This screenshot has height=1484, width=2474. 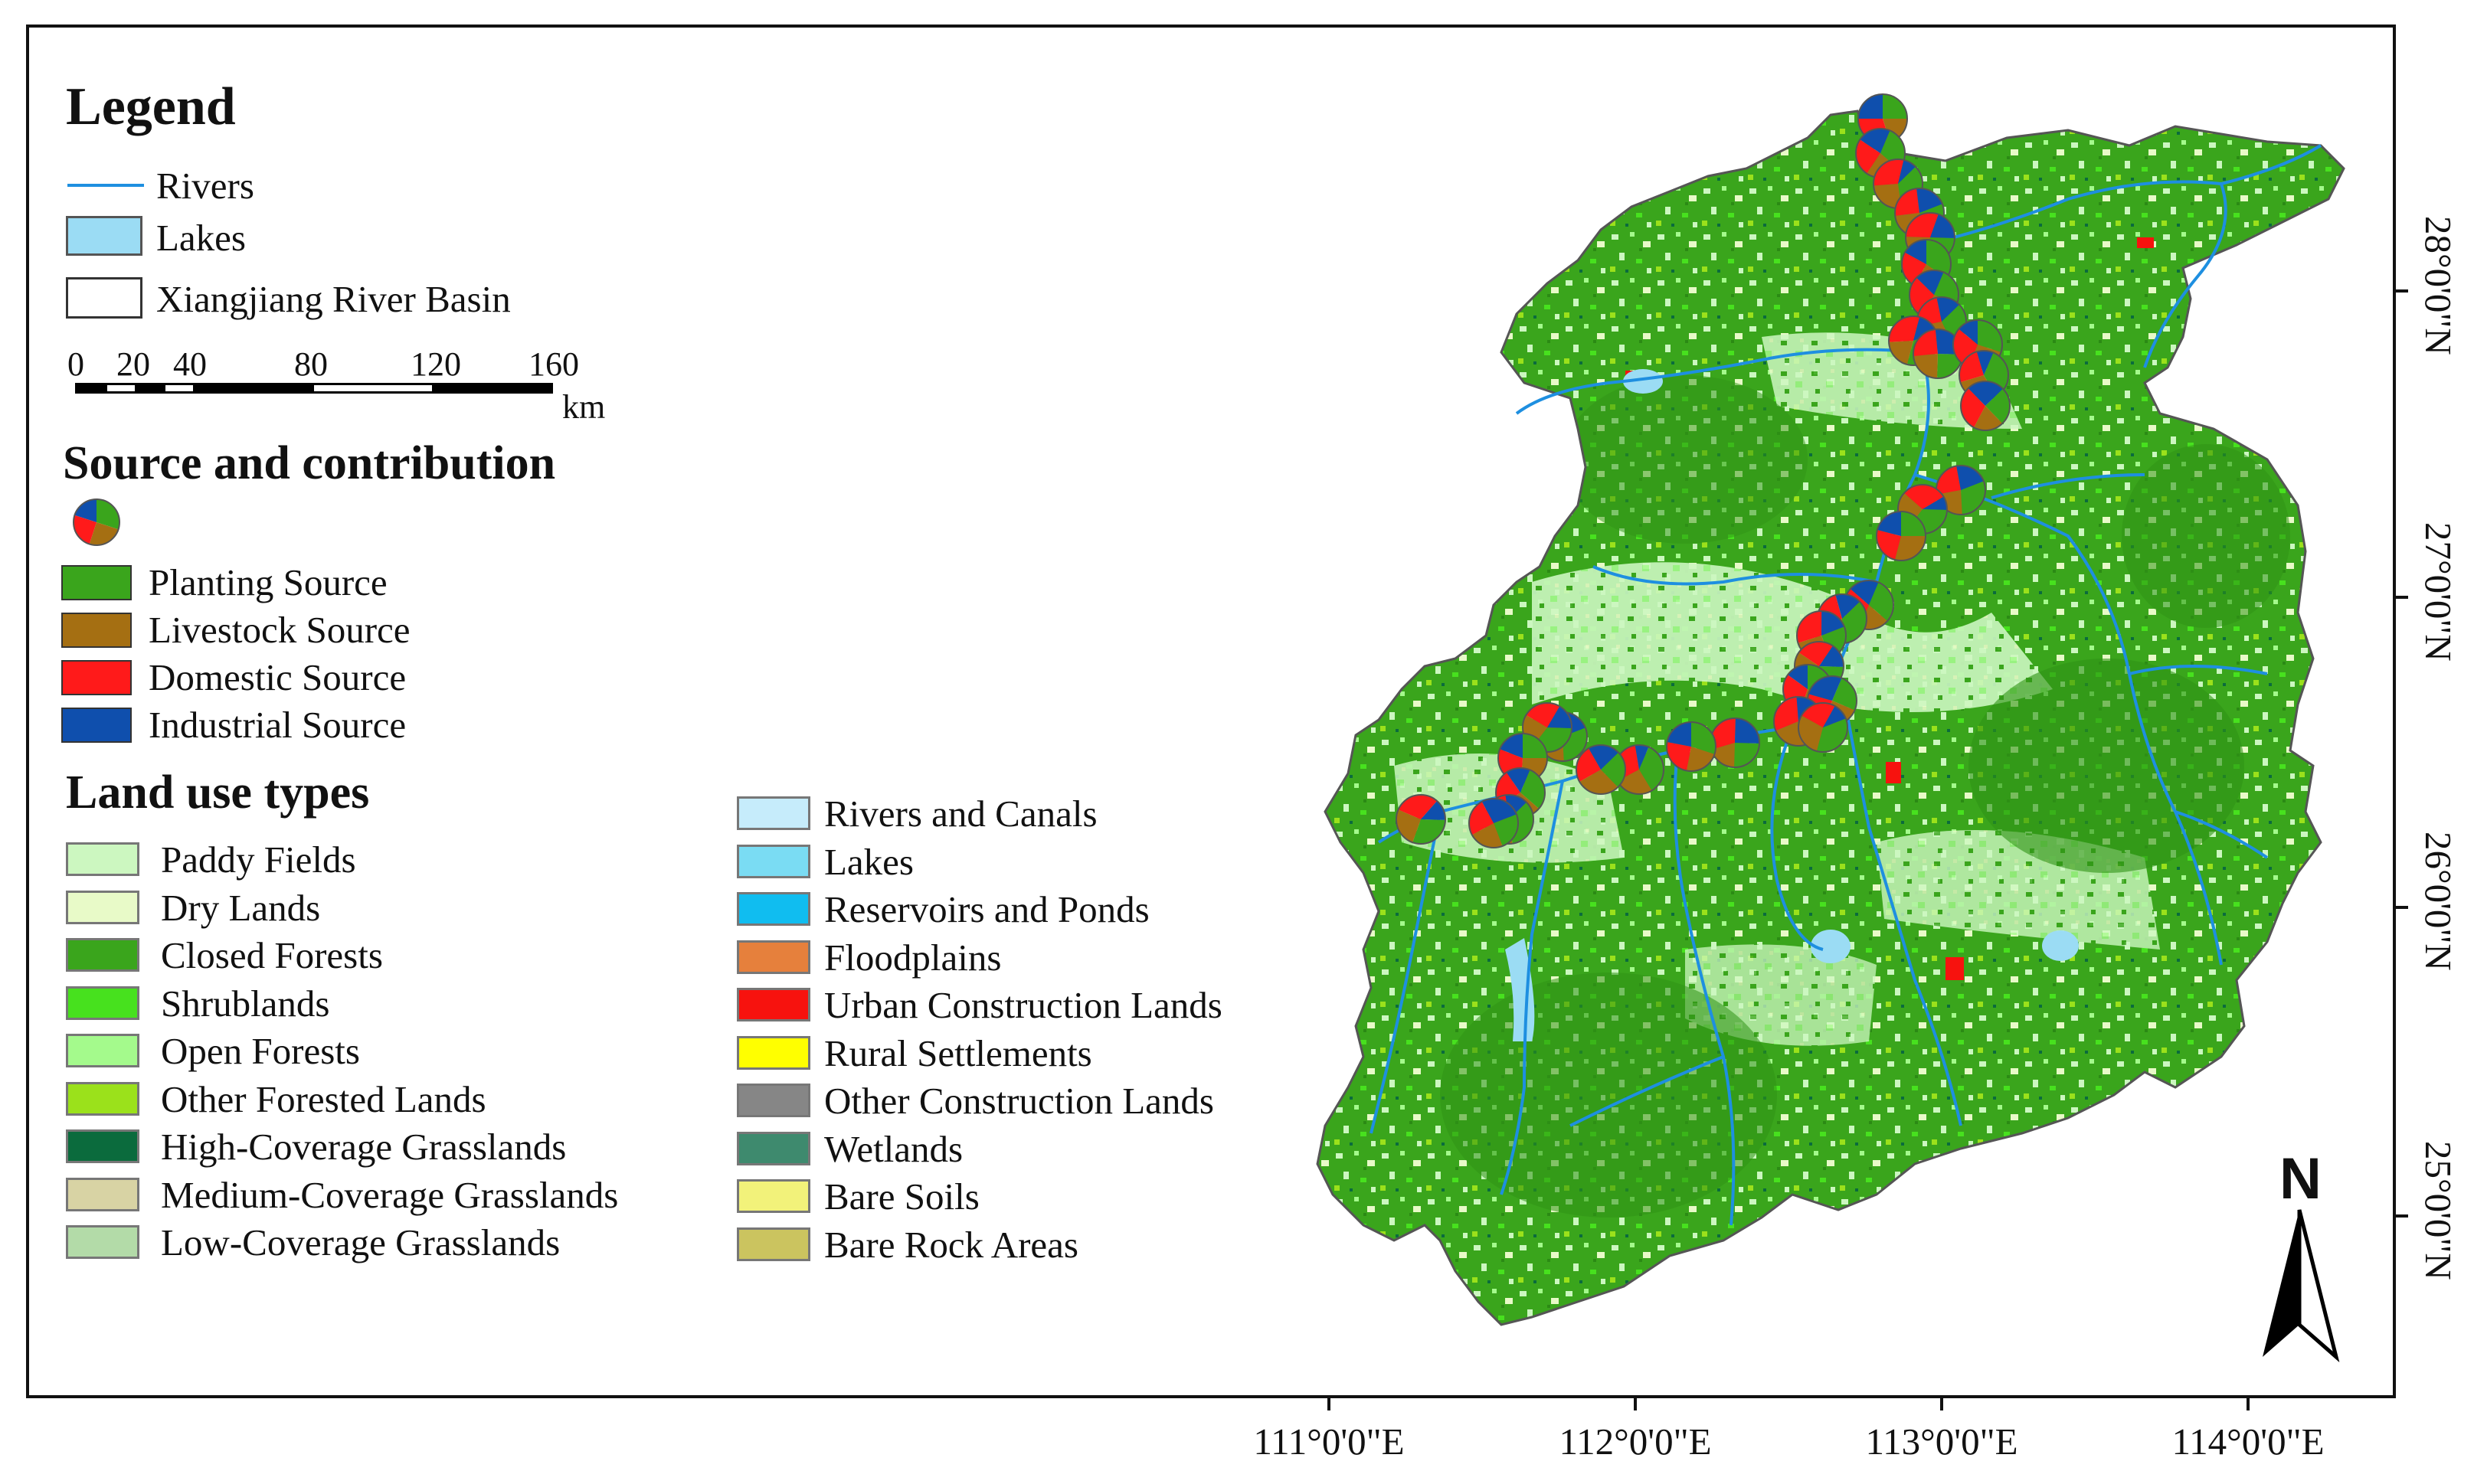 What do you see at coordinates (2248, 1441) in the screenshot?
I see `longitude-label: 114°0'0"E` at bounding box center [2248, 1441].